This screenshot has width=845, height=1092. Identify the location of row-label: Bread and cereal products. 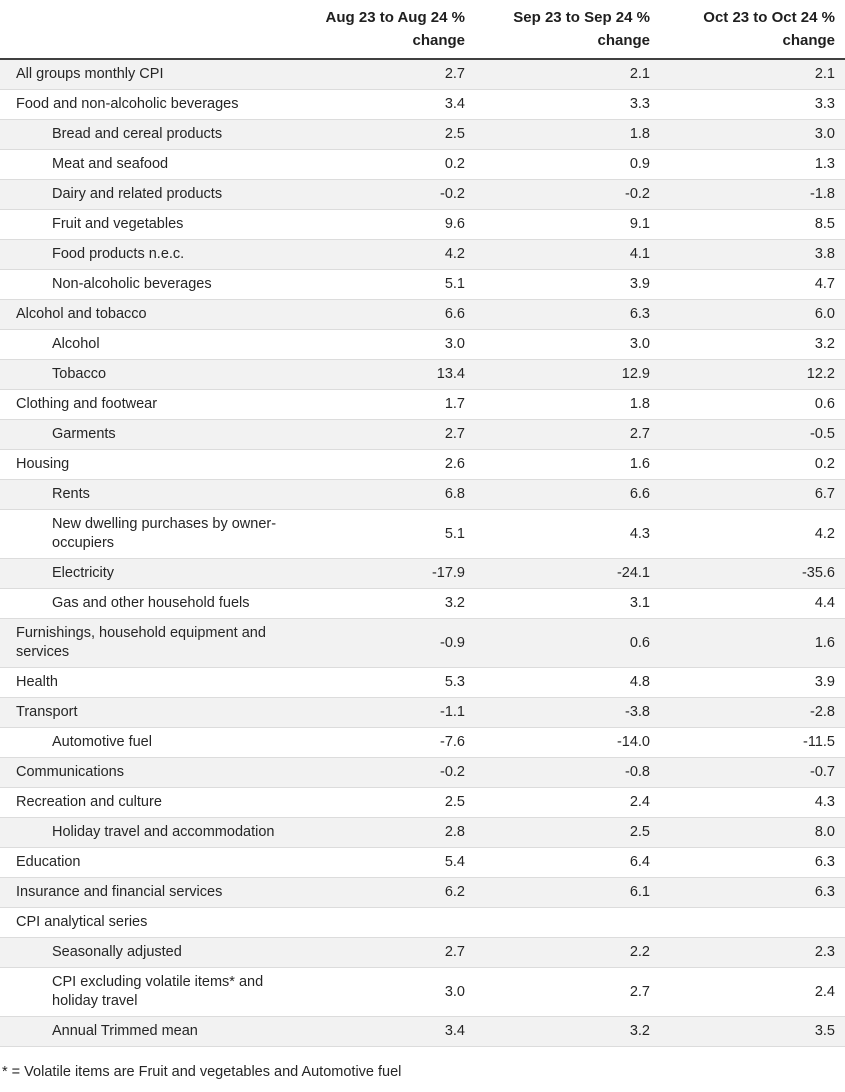
(145, 134).